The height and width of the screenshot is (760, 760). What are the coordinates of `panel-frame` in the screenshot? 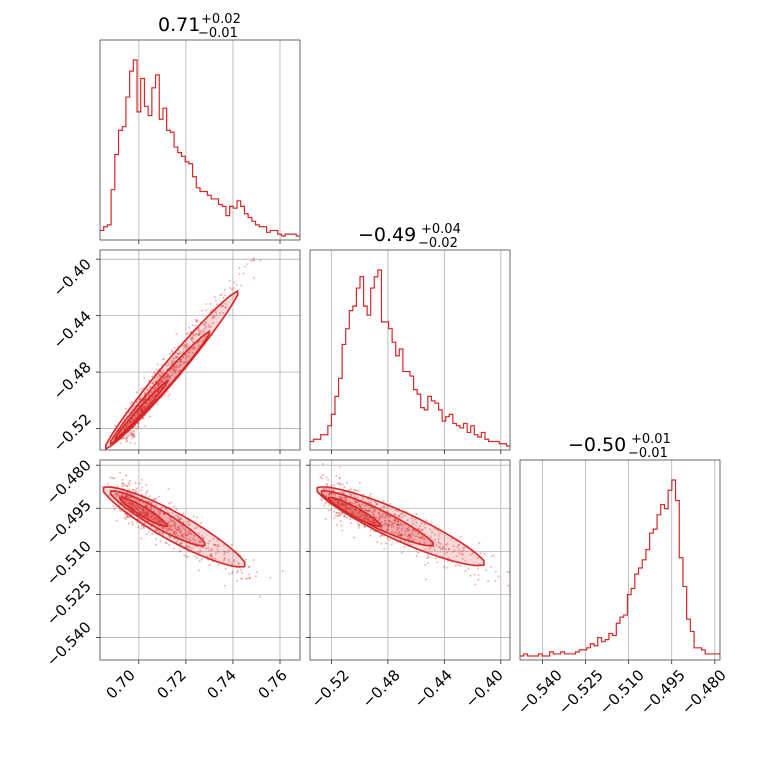 It's located at (200, 350).